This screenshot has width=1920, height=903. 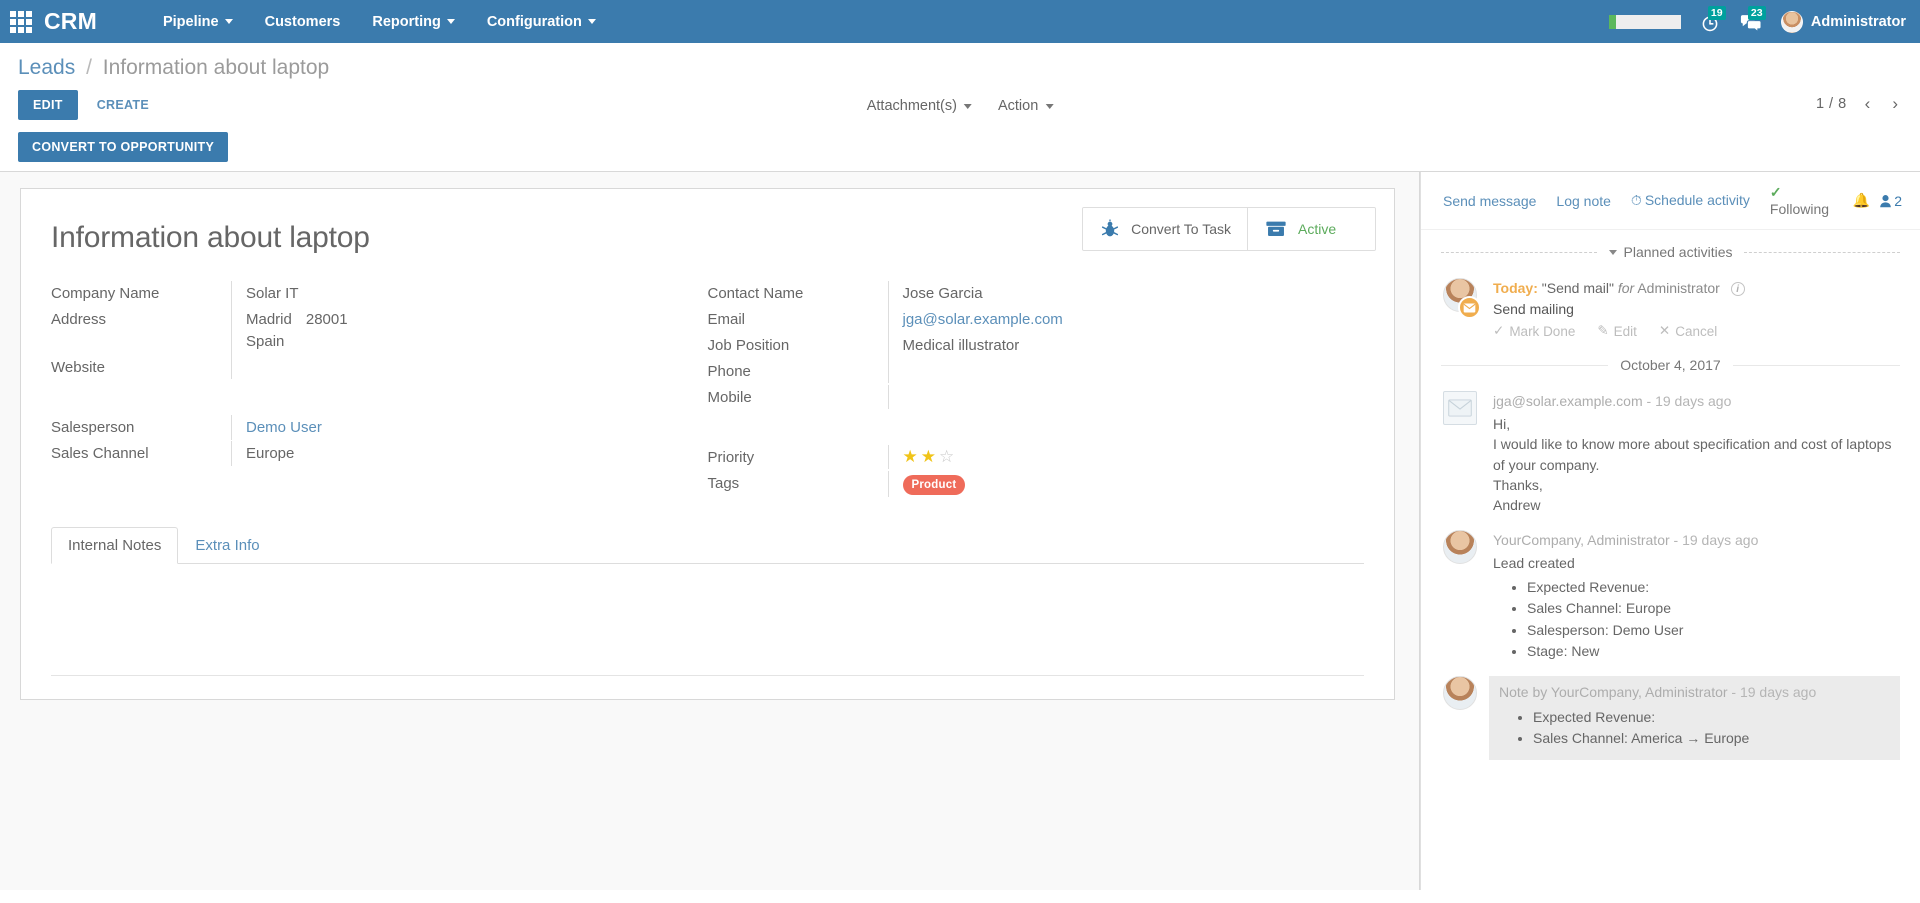 What do you see at coordinates (1317, 229) in the screenshot?
I see `active-label: Active` at bounding box center [1317, 229].